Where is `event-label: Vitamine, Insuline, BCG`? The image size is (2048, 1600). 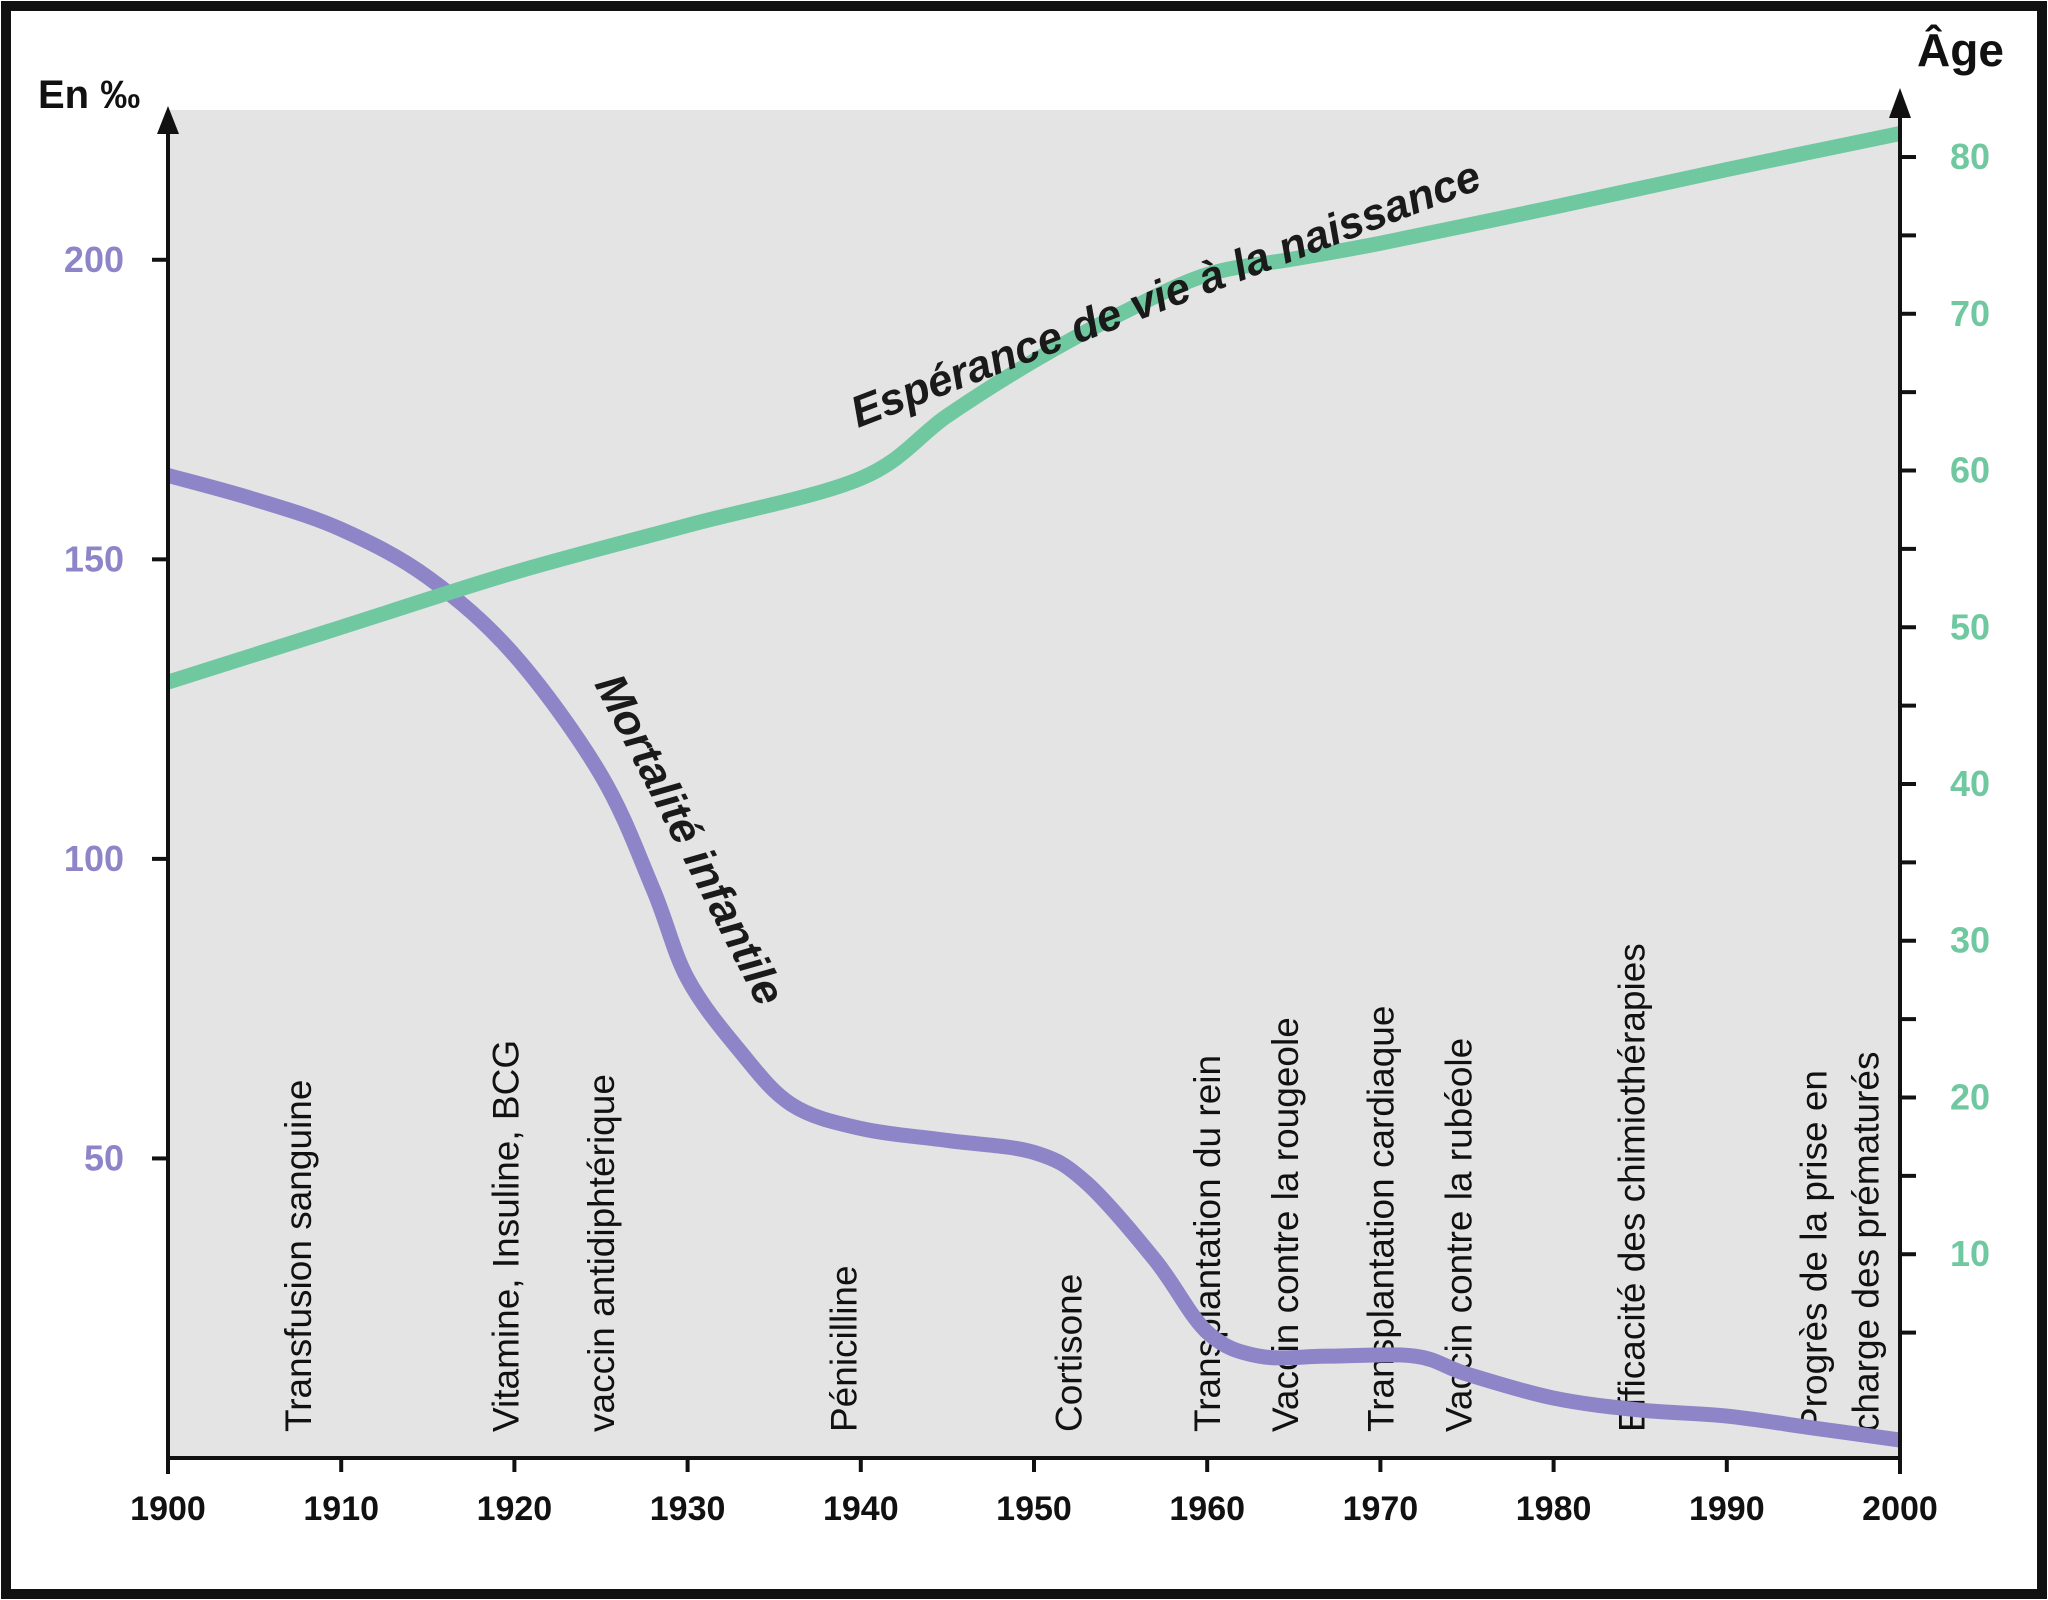 event-label: Vitamine, Insuline, BCG is located at coordinates (506, 1236).